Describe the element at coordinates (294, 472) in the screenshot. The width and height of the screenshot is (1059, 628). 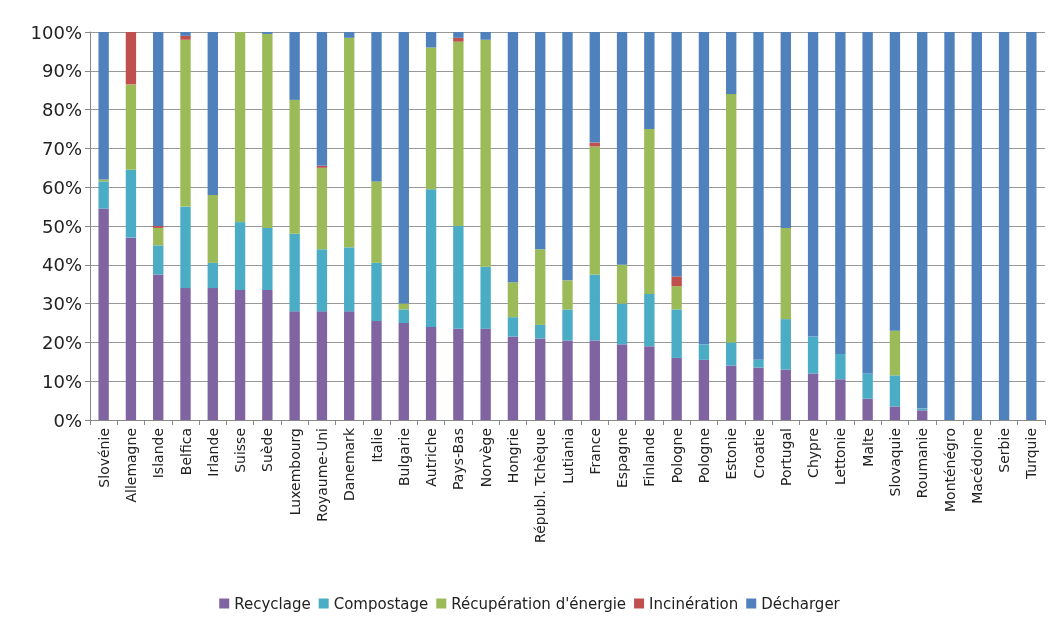
I see `x-tick-label: Luxembourg` at that location.